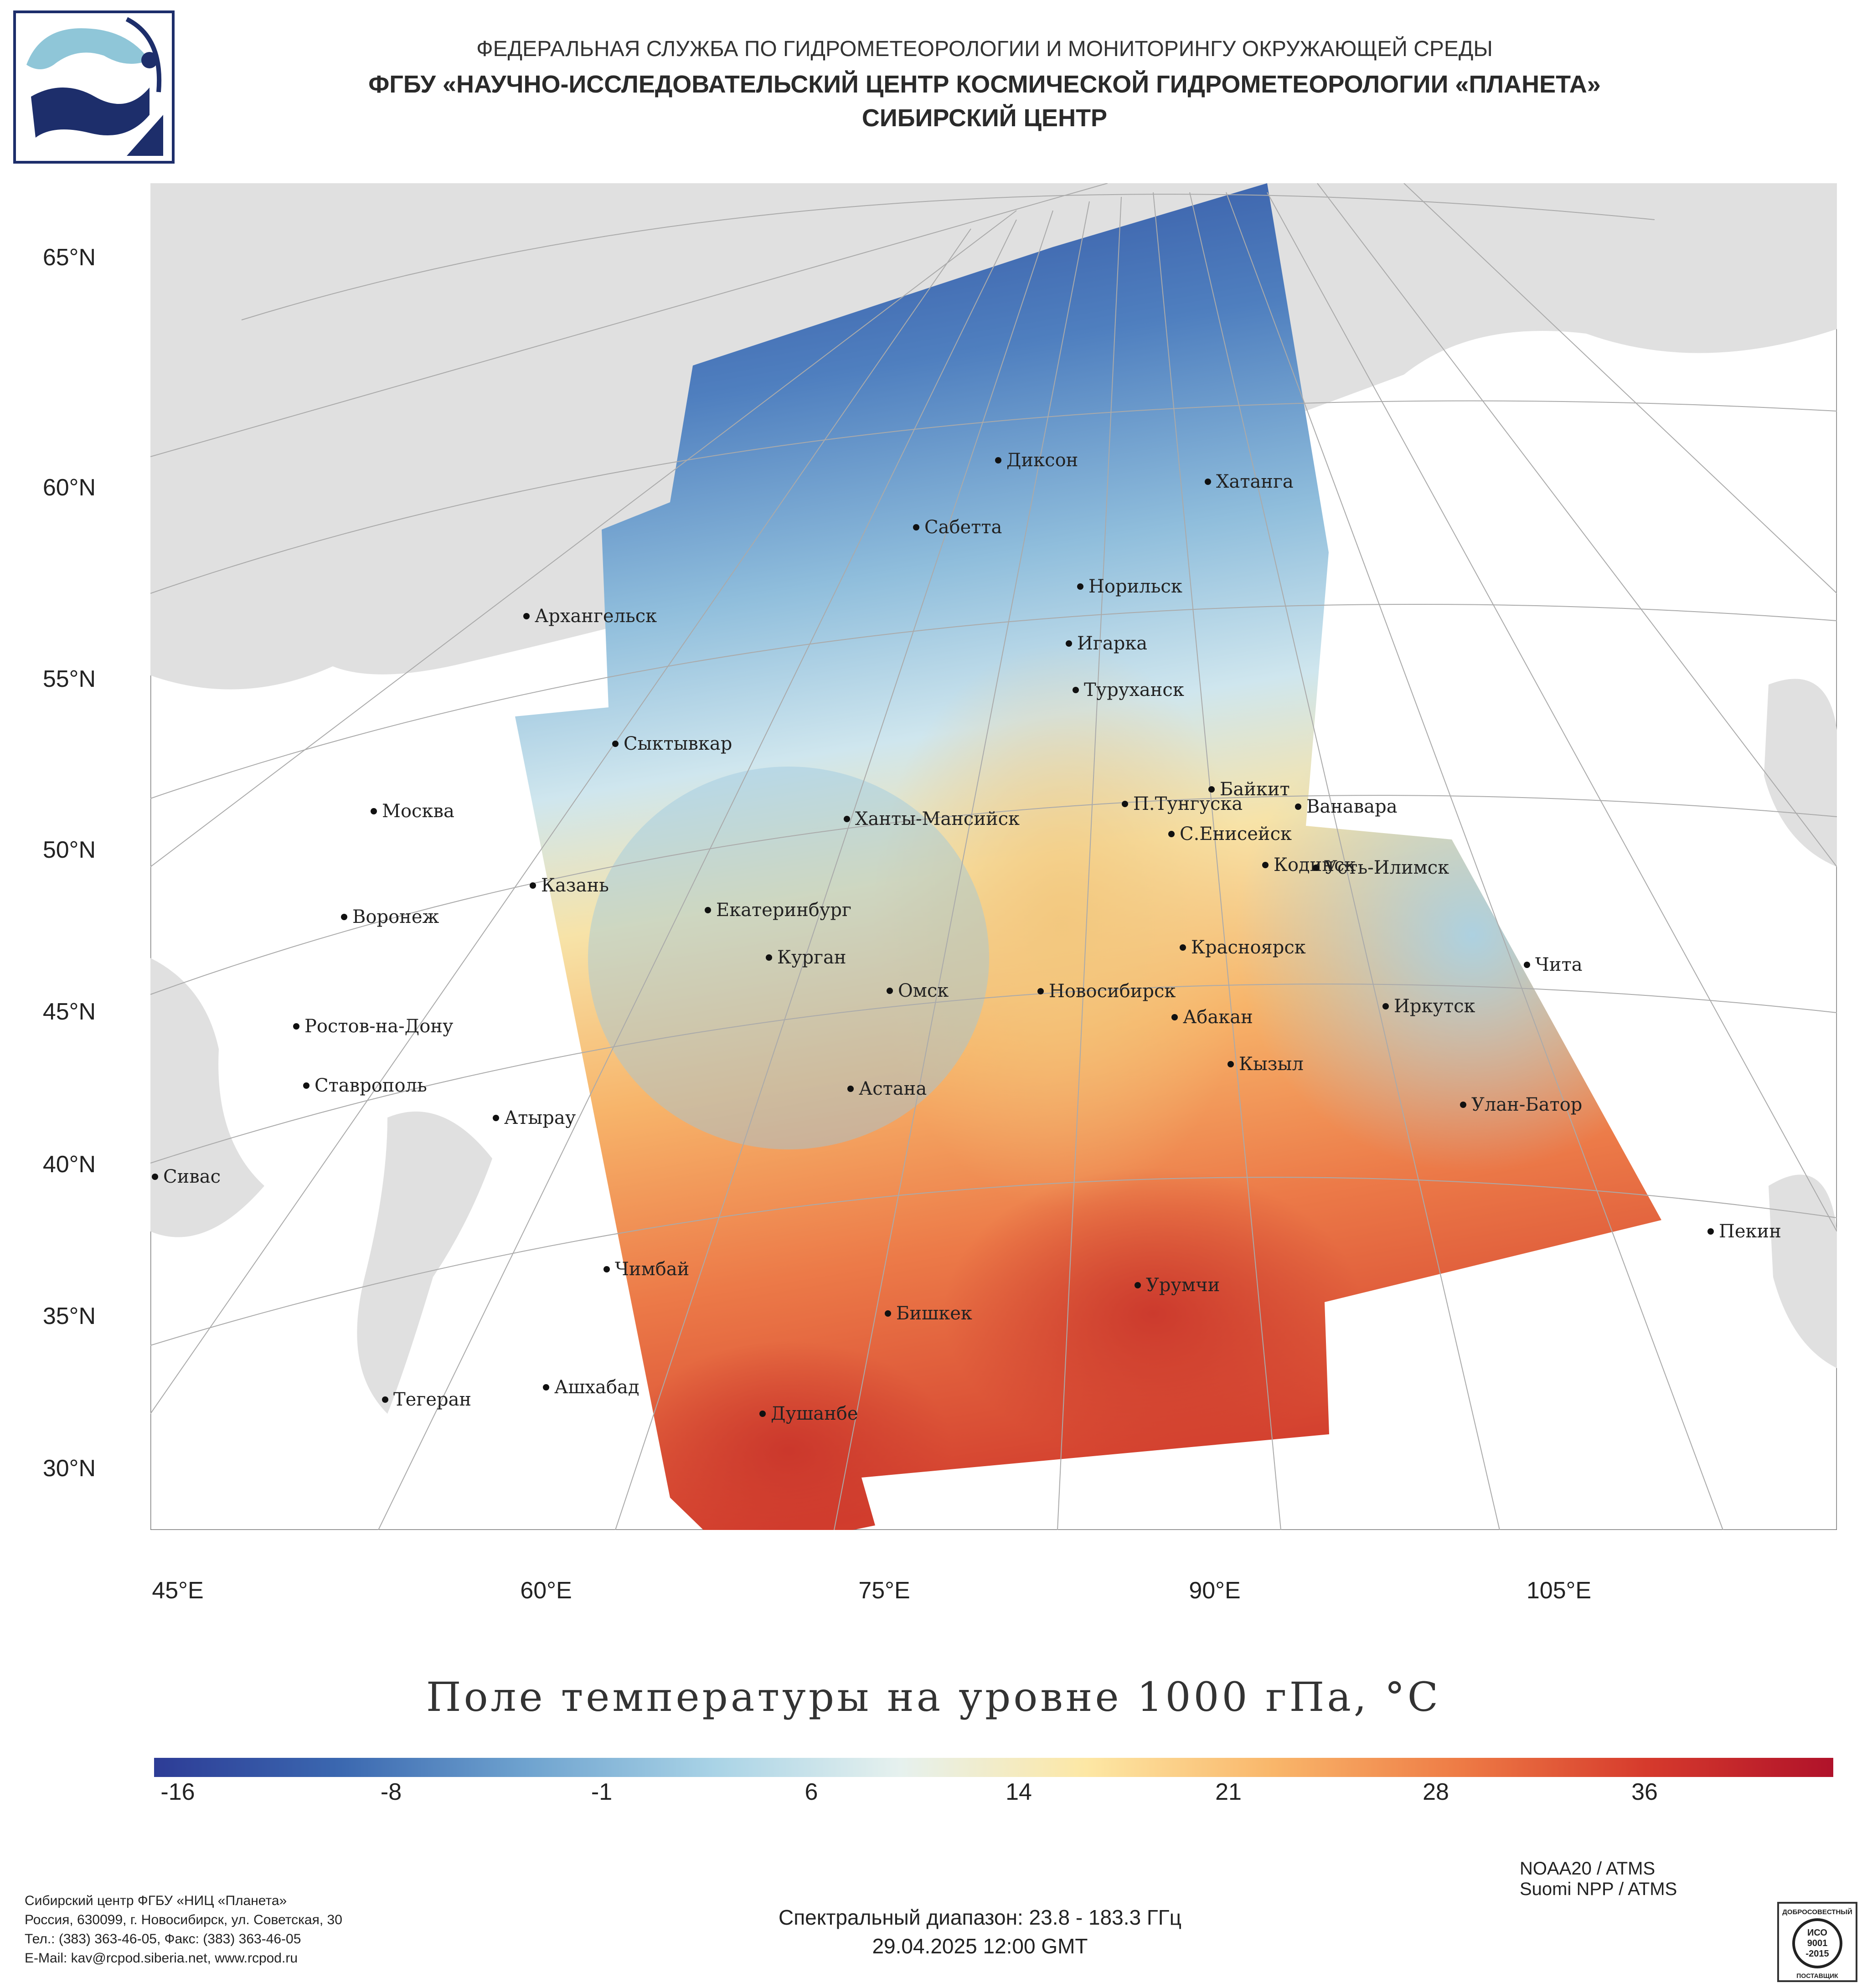 This screenshot has width=1867, height=1988. Describe the element at coordinates (1112, 644) in the screenshot. I see `city-label: Игарка` at that location.